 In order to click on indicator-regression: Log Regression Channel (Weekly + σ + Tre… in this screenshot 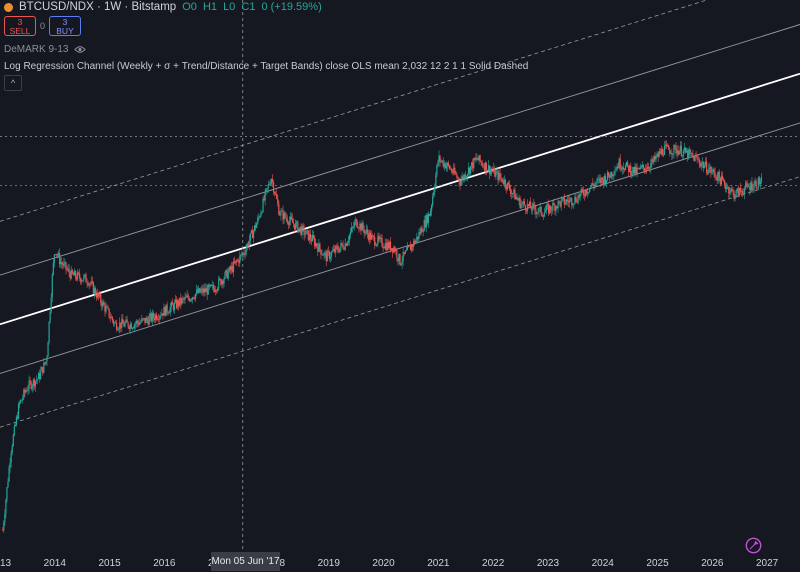, I will do `click(266, 66)`.